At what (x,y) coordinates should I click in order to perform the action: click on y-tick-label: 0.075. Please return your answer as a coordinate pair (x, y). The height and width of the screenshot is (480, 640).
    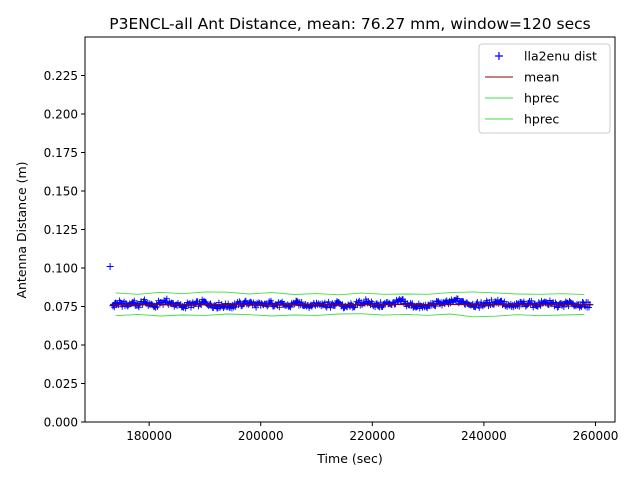
    Looking at the image, I should click on (61, 307).